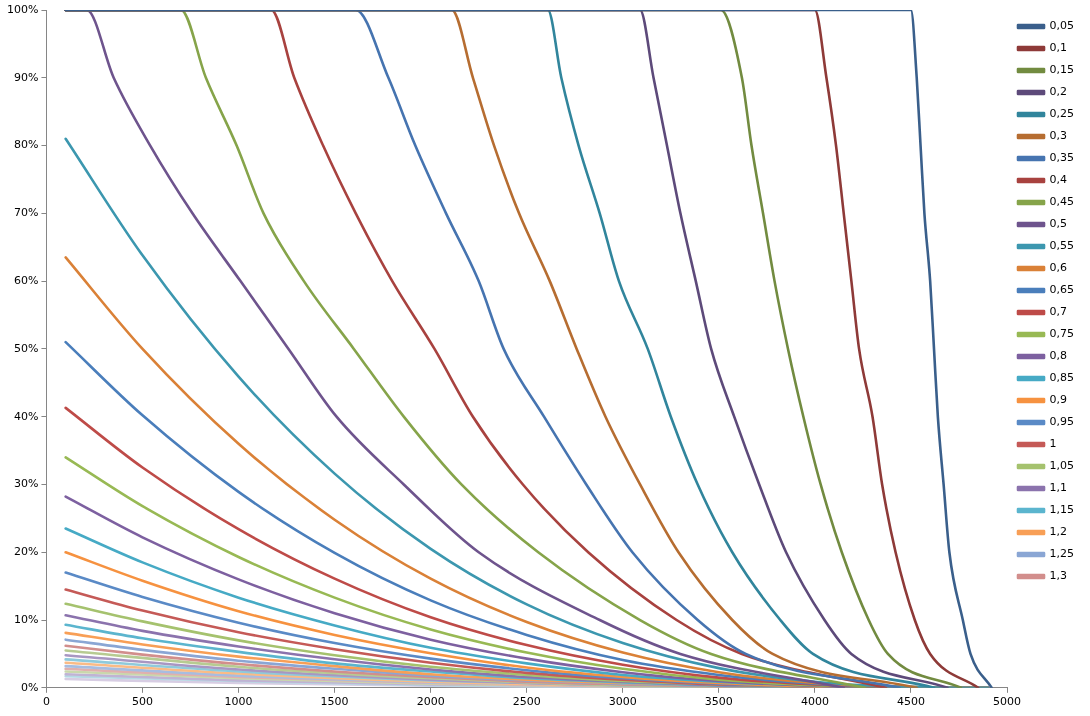 This screenshot has width=1090, height=716. Describe the element at coordinates (1062, 202) in the screenshot. I see `legend-label: 0,45` at that location.